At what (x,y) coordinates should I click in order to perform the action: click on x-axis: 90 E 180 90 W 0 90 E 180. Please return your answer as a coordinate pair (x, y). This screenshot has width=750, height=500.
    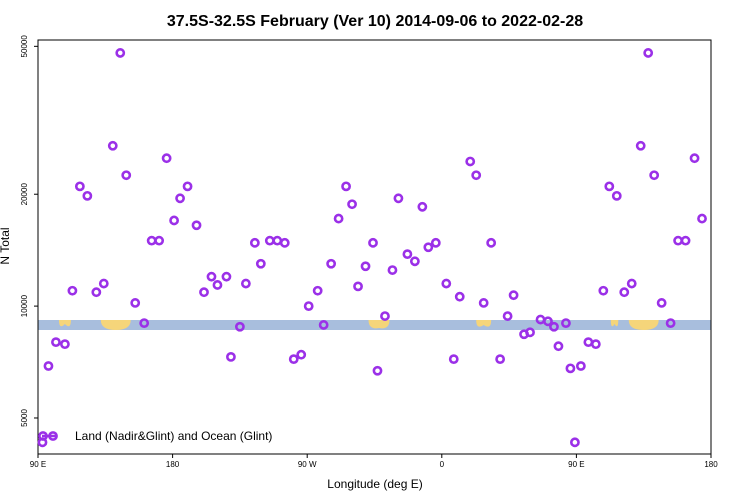
    Looking at the image, I should click on (374, 461).